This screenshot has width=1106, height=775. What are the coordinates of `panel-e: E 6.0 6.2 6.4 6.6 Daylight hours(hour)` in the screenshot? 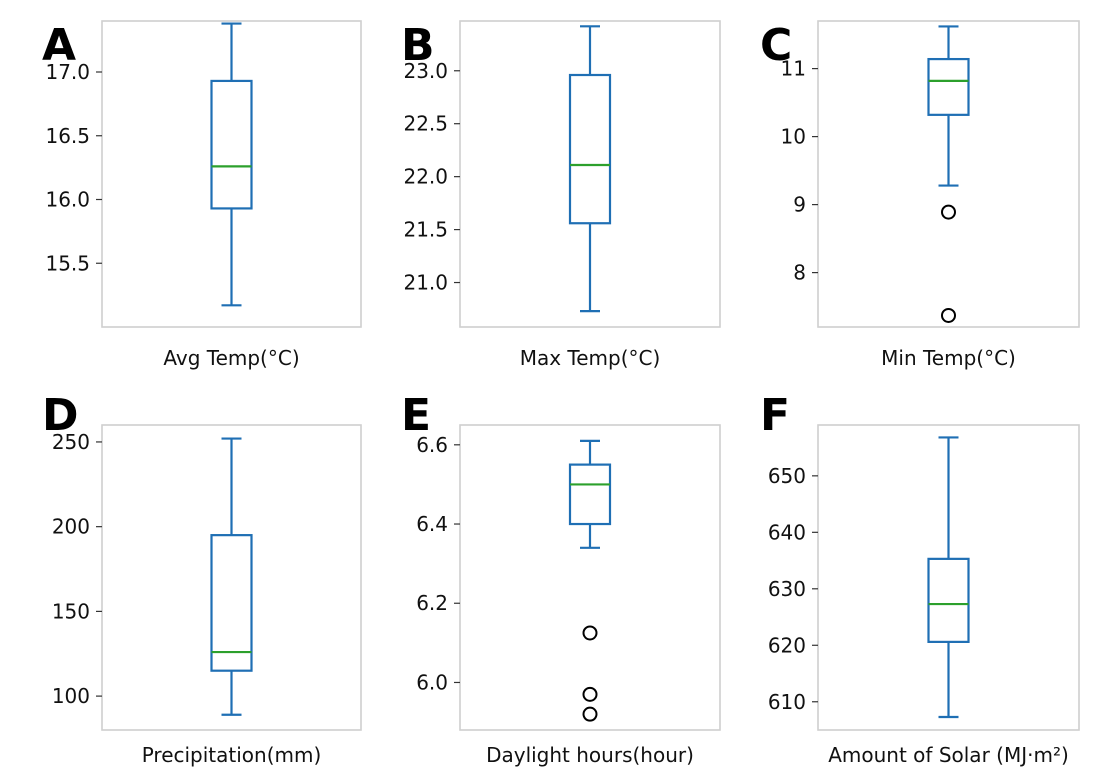 It's located at (561, 578).